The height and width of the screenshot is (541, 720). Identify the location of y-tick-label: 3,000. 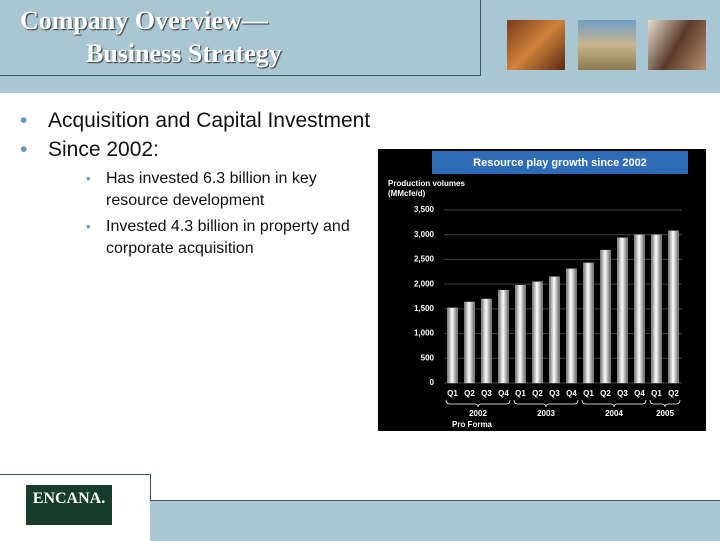
(424, 234).